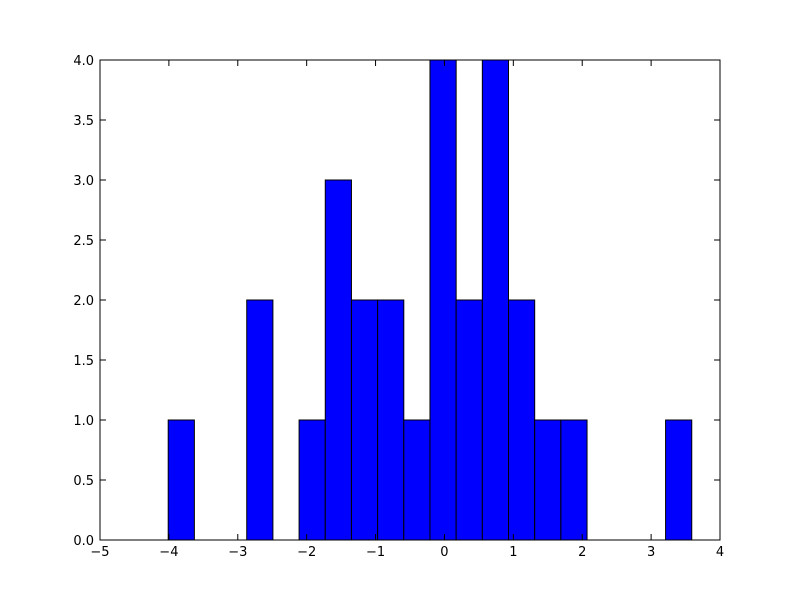 The width and height of the screenshot is (800, 600). I want to click on y-tick-label: 1.5, so click(83, 361).